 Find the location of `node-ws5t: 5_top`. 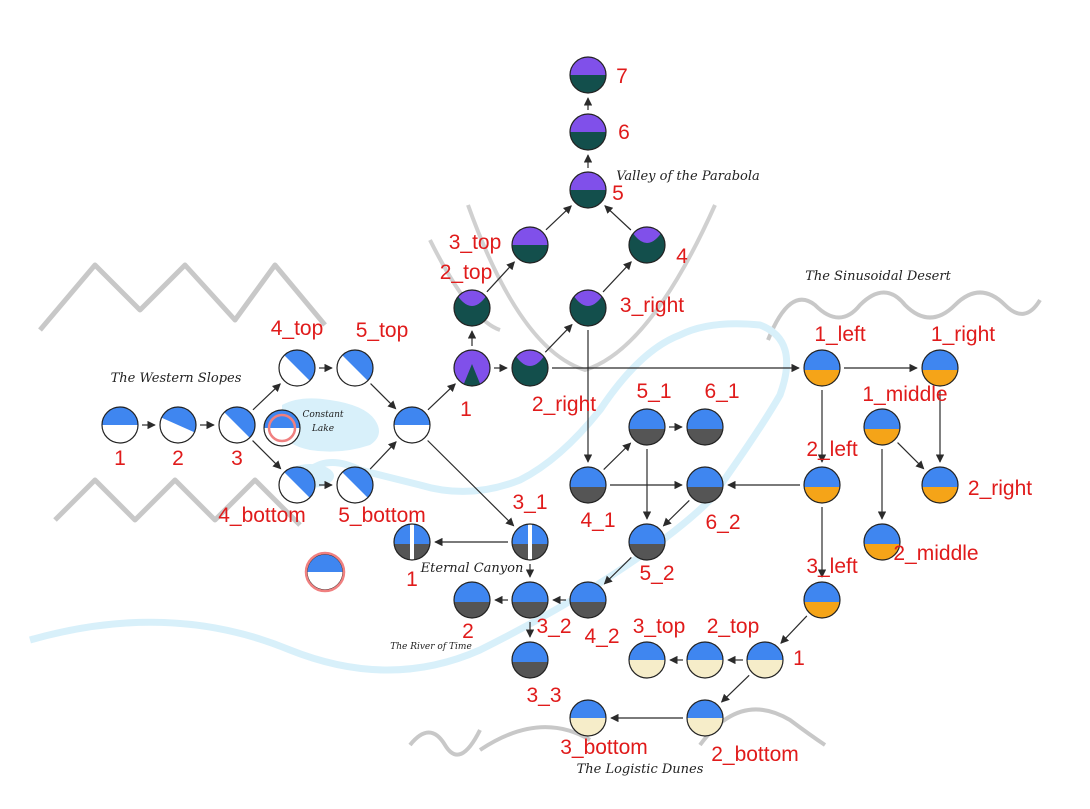

node-ws5t: 5_top is located at coordinates (372, 353).